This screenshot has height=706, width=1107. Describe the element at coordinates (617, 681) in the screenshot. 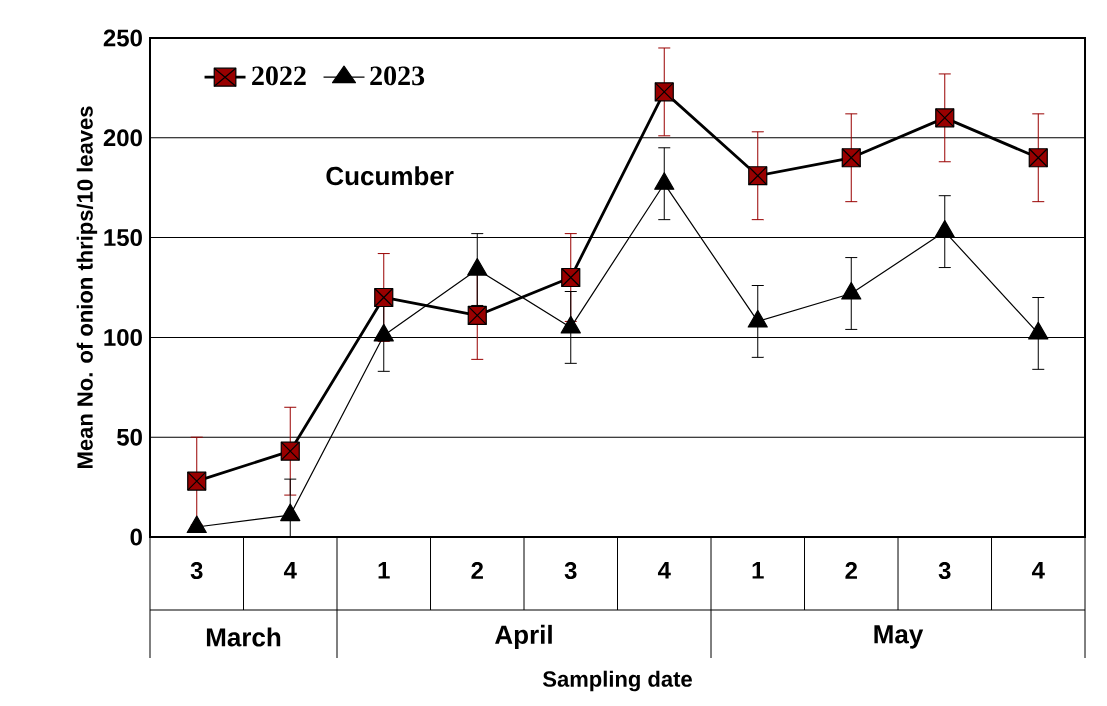

I see `x-axis-title: Sampling date` at that location.